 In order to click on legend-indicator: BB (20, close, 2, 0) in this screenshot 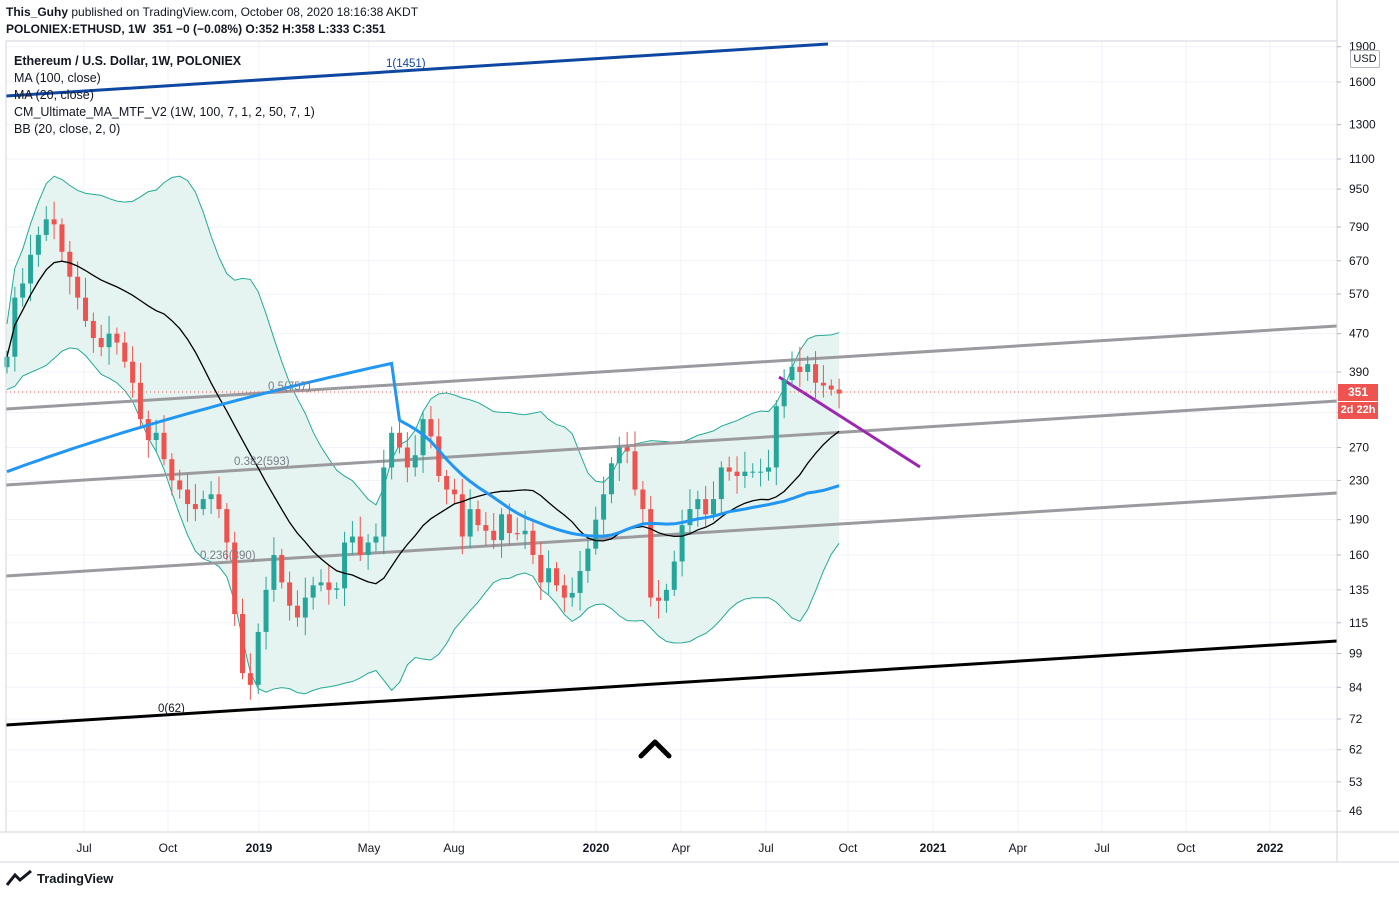, I will do `click(67, 129)`.